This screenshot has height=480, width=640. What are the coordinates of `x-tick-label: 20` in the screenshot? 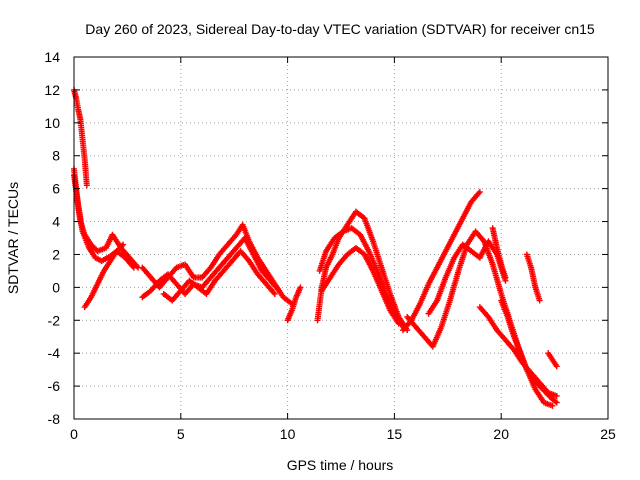 It's located at (501, 434).